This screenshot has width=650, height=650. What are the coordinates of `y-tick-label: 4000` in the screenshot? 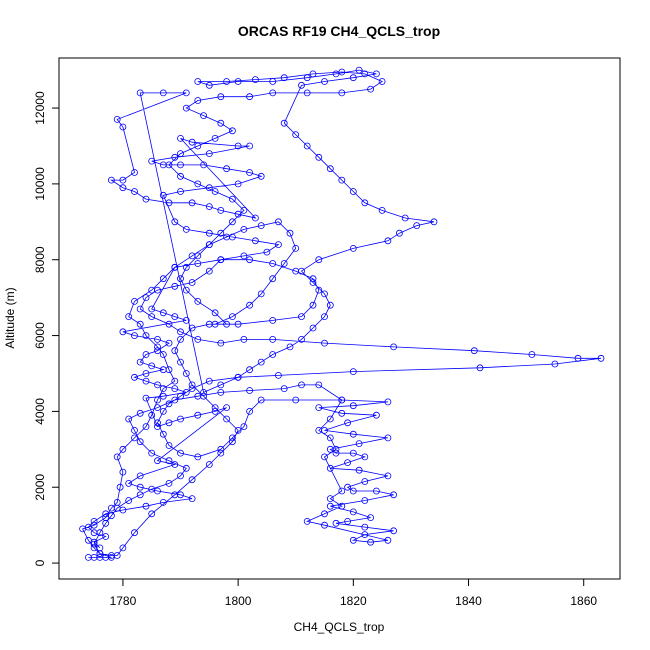 It's located at (40, 411).